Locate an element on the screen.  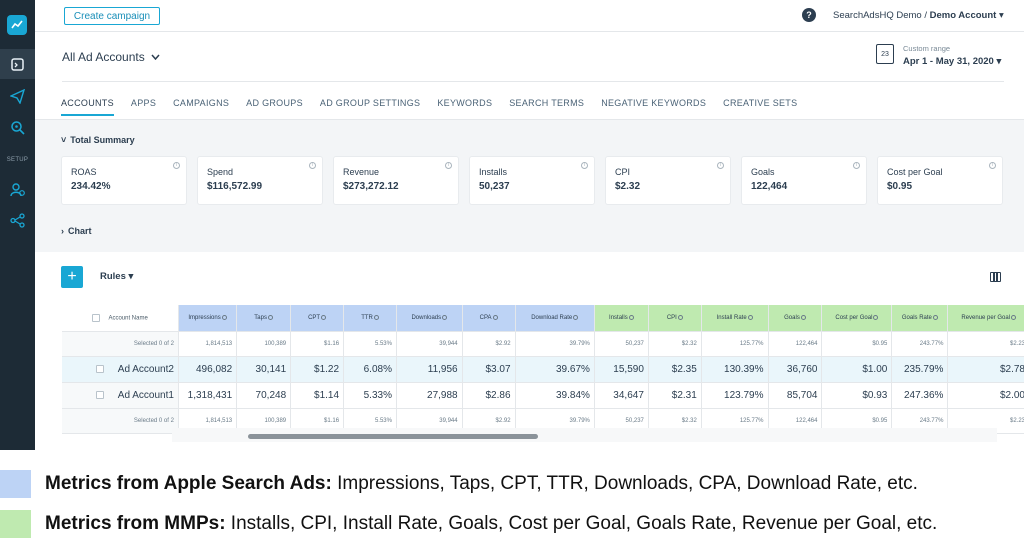
column-label: CPA is located at coordinates (485, 317).